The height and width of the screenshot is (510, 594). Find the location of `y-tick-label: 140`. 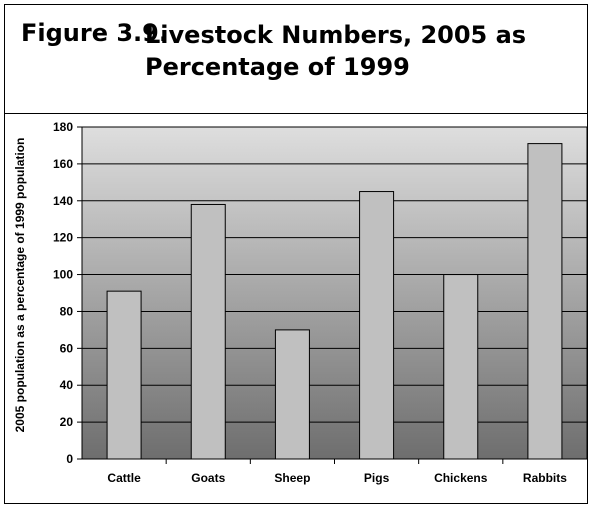

y-tick-label: 140 is located at coordinates (63, 201).